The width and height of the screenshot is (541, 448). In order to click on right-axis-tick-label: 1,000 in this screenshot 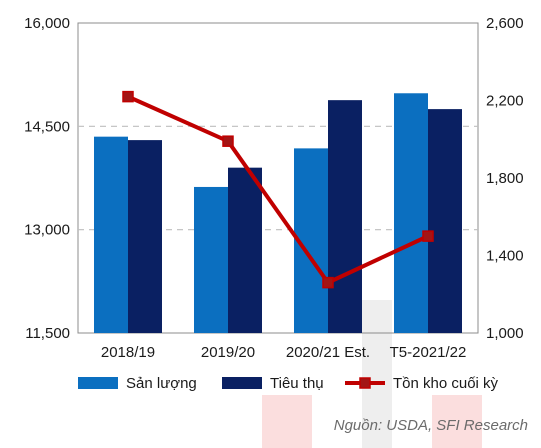, I will do `click(505, 333)`.